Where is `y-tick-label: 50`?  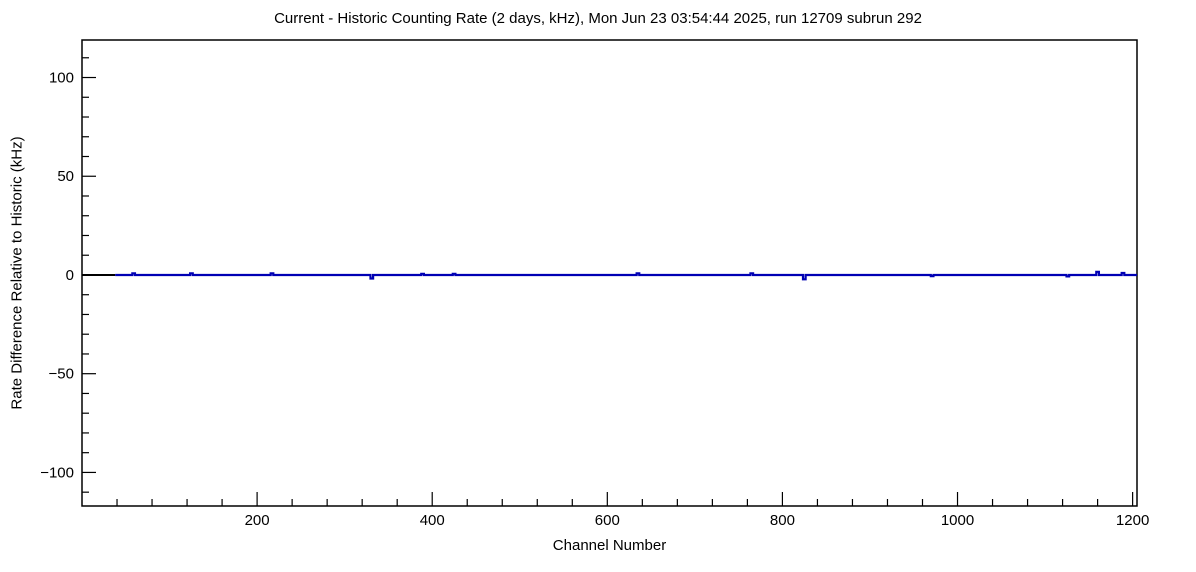
y-tick-label: 50 is located at coordinates (65, 176).